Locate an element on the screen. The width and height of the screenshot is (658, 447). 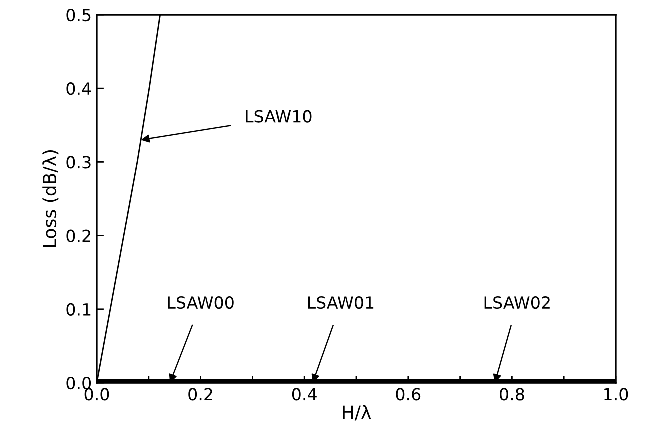
annotation: LSAW10 is located at coordinates (279, 116).